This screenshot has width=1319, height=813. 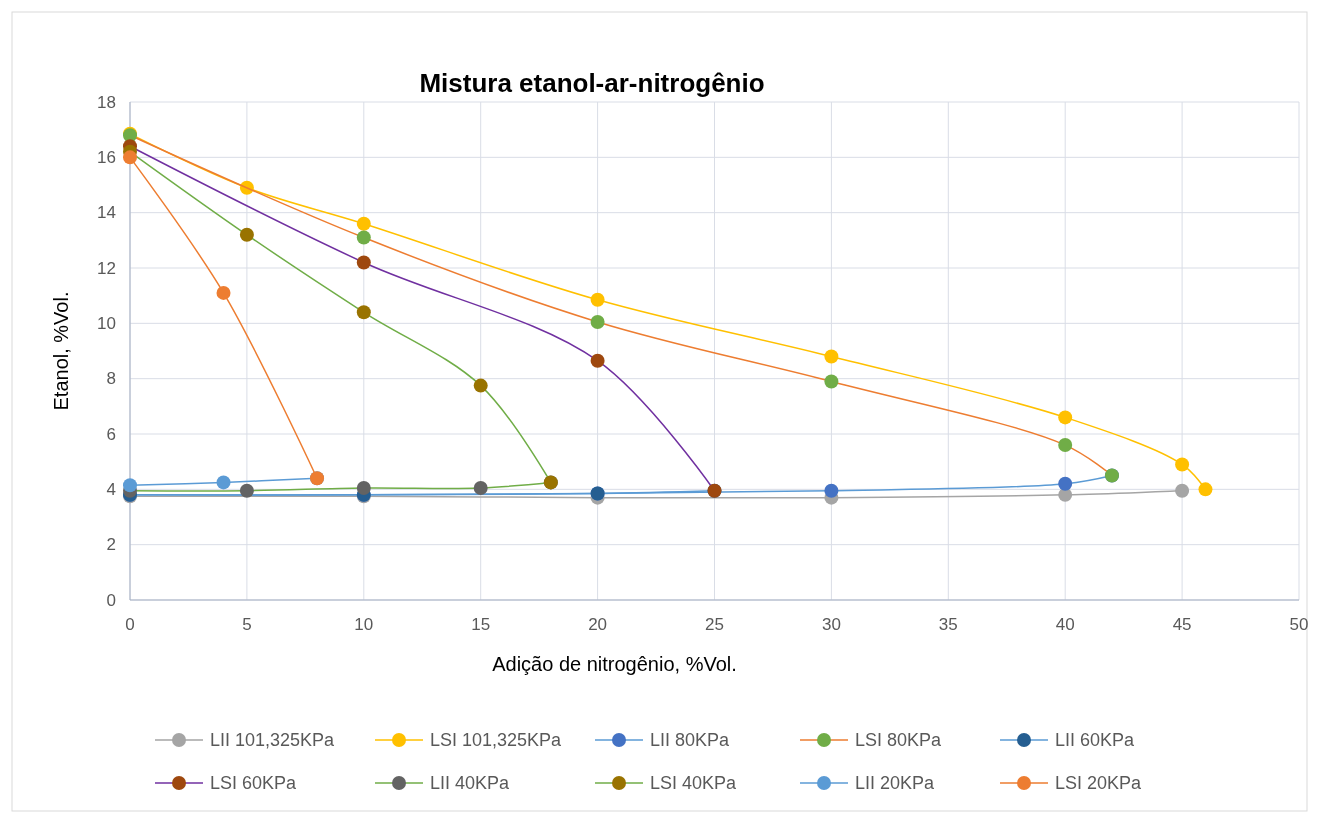 What do you see at coordinates (273, 740) in the screenshot?
I see `legend-label: LII 101,325KPa` at bounding box center [273, 740].